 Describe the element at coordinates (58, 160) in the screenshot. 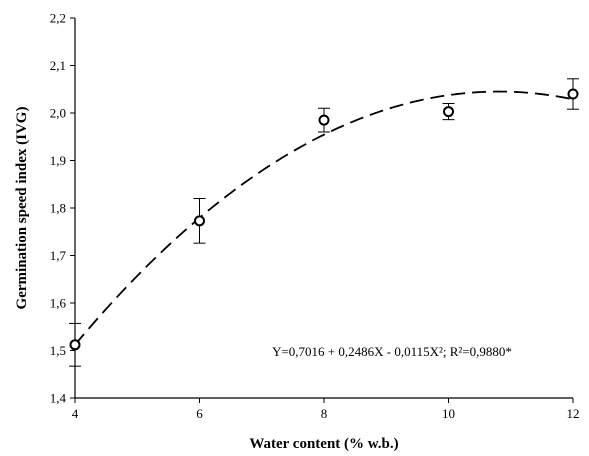

I see `y-tick-label: 1,9` at that location.